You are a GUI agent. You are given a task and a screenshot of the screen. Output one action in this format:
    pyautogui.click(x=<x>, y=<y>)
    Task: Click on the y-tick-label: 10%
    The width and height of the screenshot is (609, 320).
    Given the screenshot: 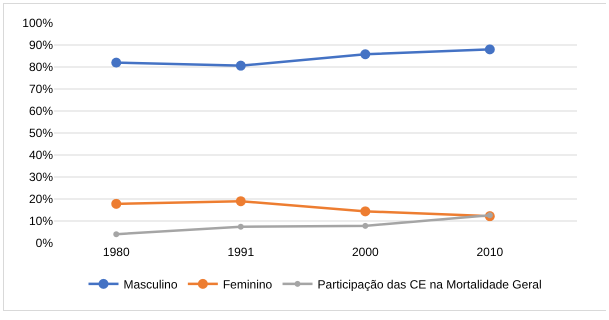 What is the action you would take?
    pyautogui.click(x=41, y=221)
    